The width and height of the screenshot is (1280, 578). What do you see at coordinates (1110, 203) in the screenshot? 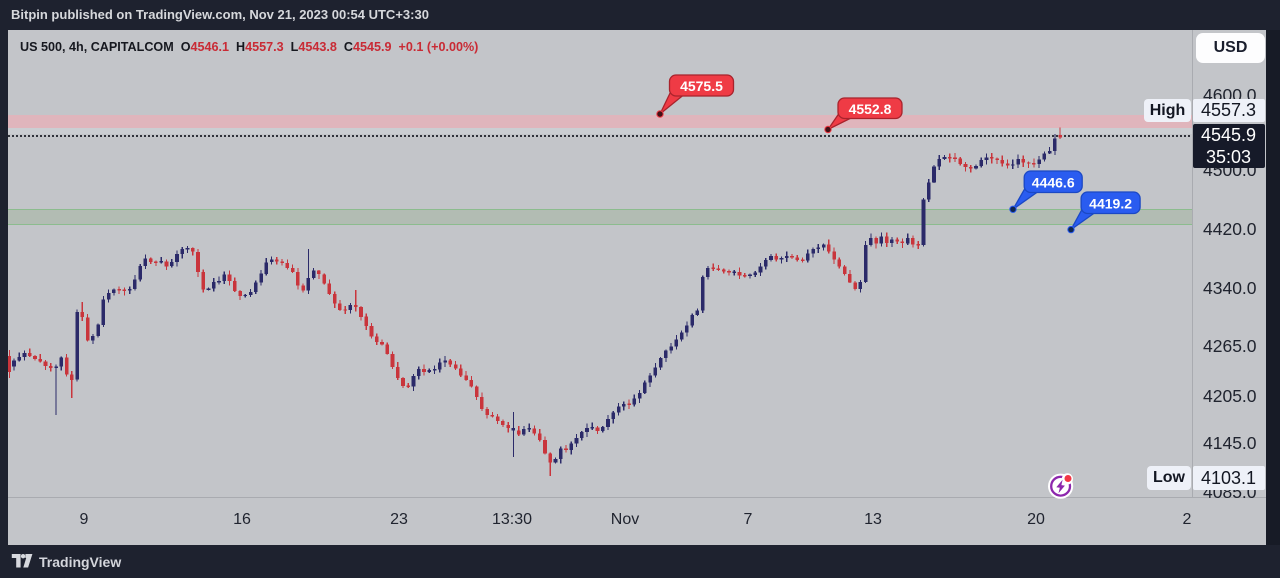
I see `svg-text: 4419.2` at bounding box center [1110, 203].